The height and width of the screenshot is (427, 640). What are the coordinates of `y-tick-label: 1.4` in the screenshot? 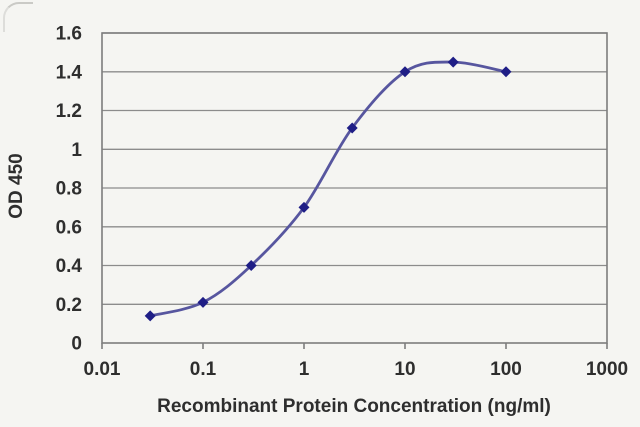 It's located at (69, 72).